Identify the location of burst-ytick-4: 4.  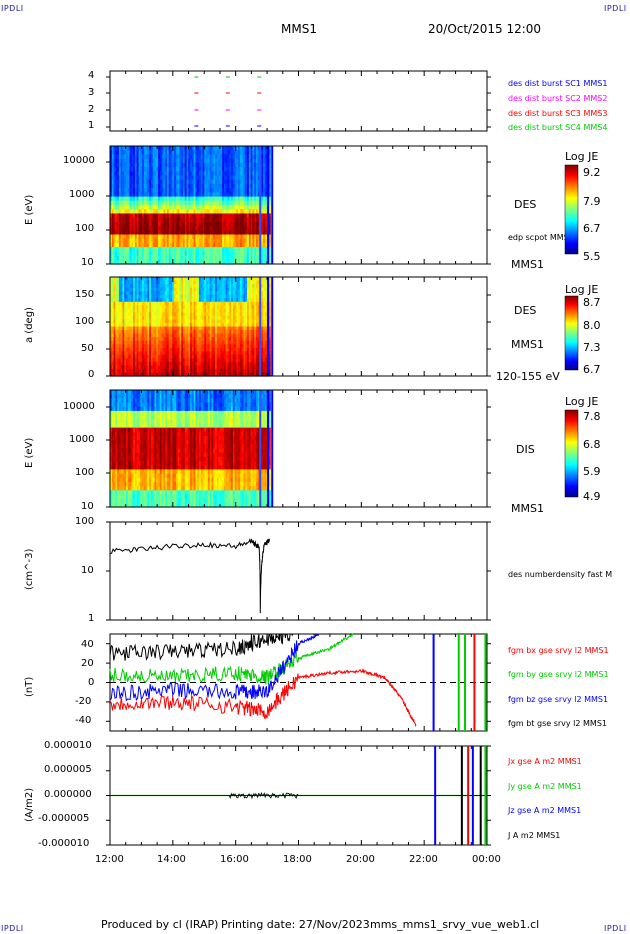
(91, 75).